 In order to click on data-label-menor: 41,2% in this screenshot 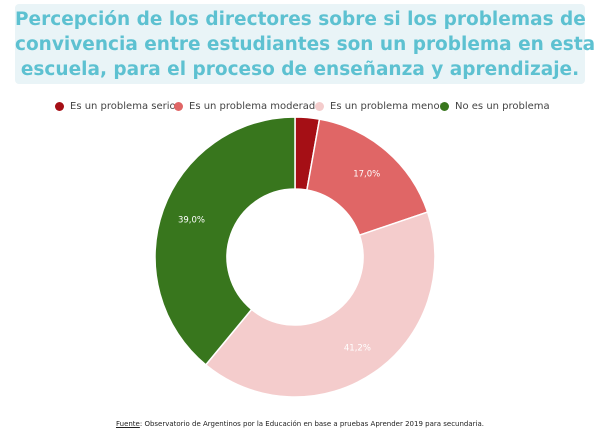, I will do `click(357, 349)`.